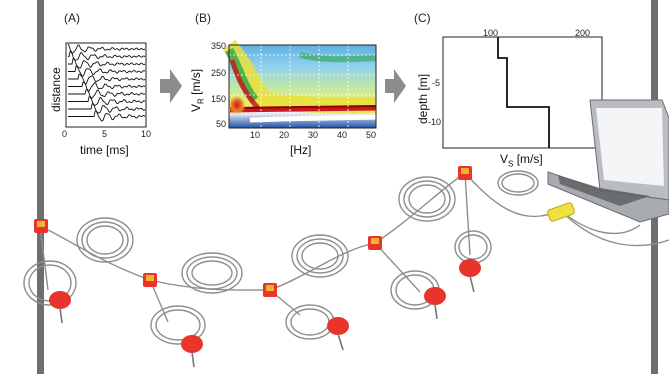  Describe the element at coordinates (219, 73) in the screenshot. I see `panel-b-ytick-250: 250` at that location.